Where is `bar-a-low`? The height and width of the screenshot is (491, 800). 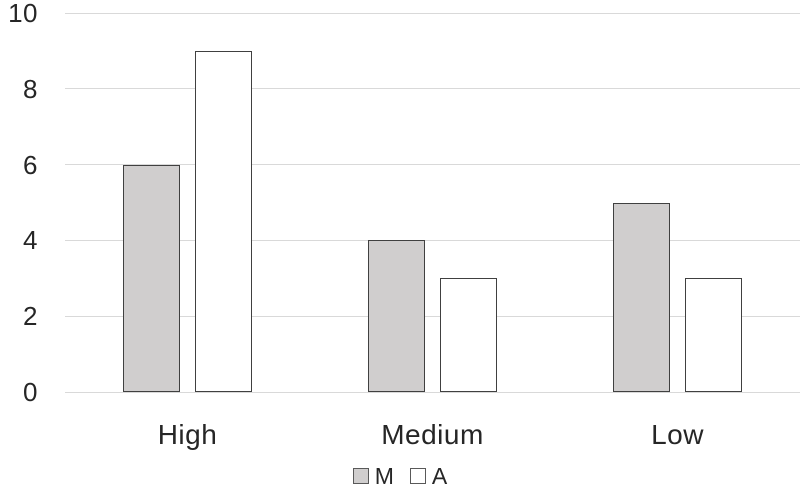
bar-a-low is located at coordinates (713, 335).